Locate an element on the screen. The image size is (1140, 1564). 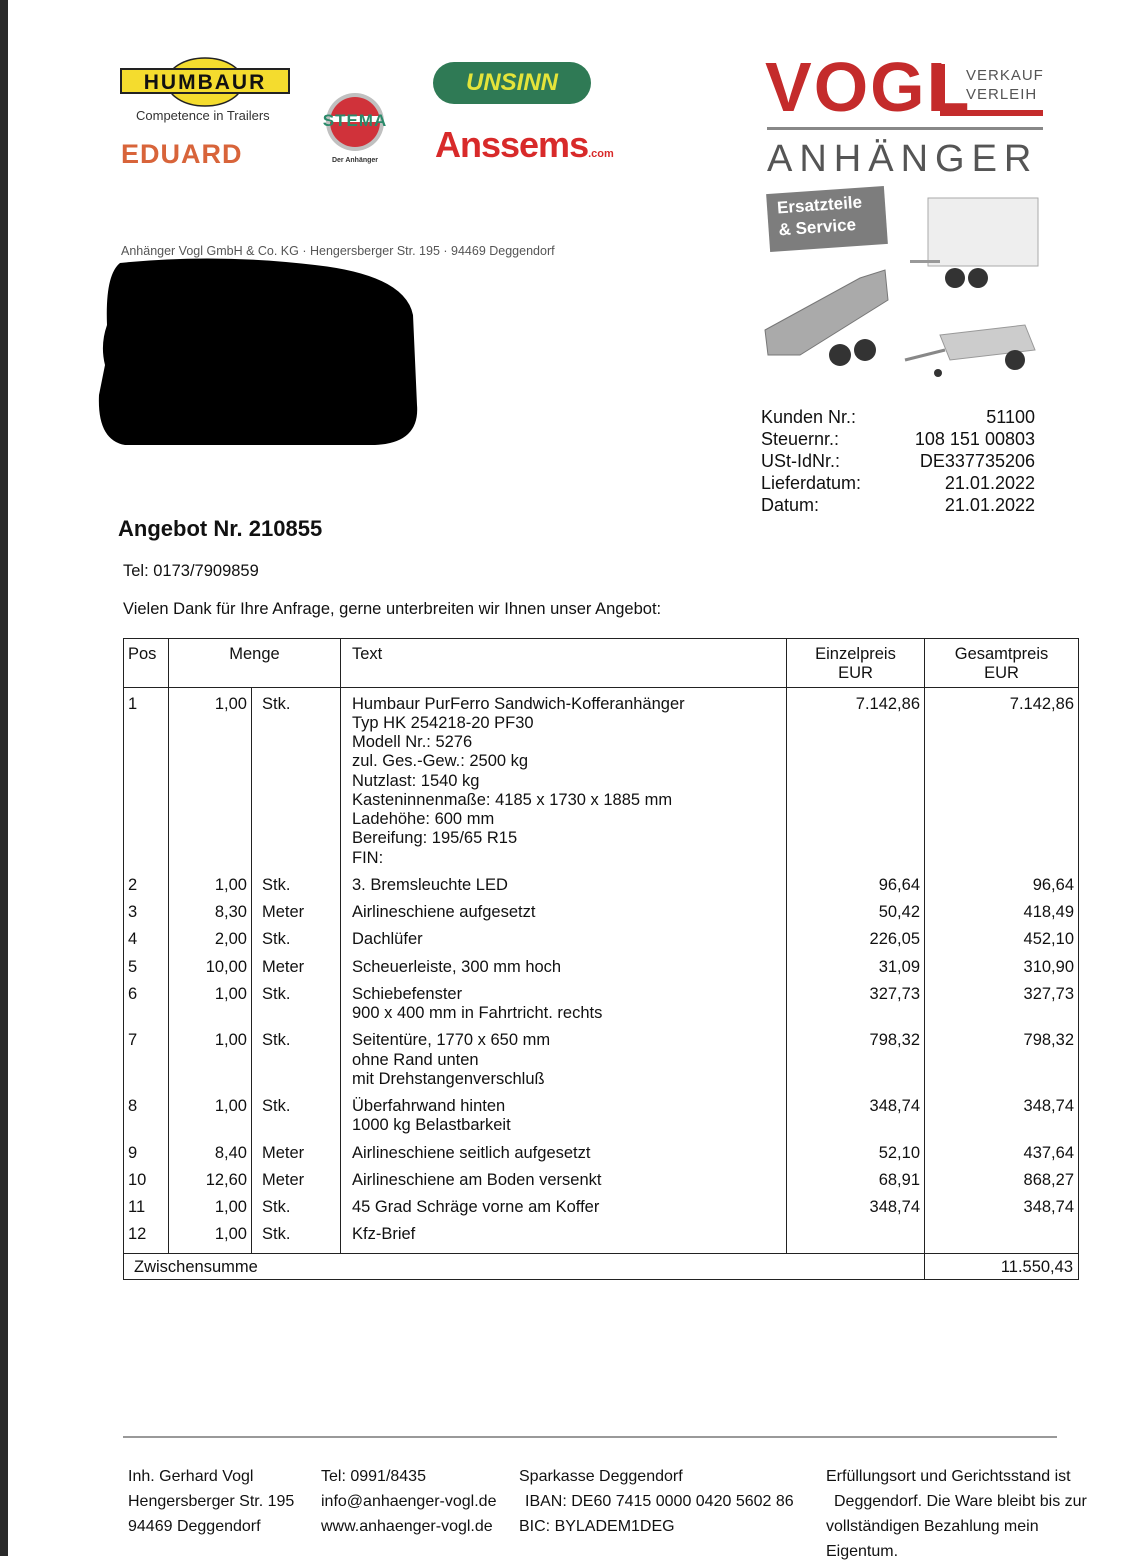
cell-text: 45 Grad Schräge vorne am Koffer is located at coordinates (563, 1212).